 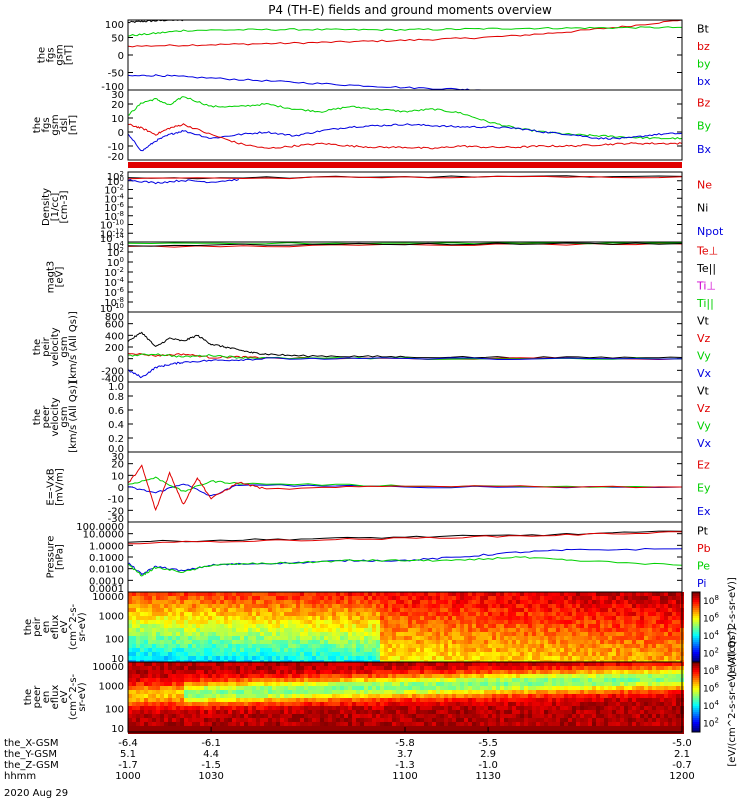 I want to click on ytick-label-peer-velocity: 0.8, so click(x=116, y=397).